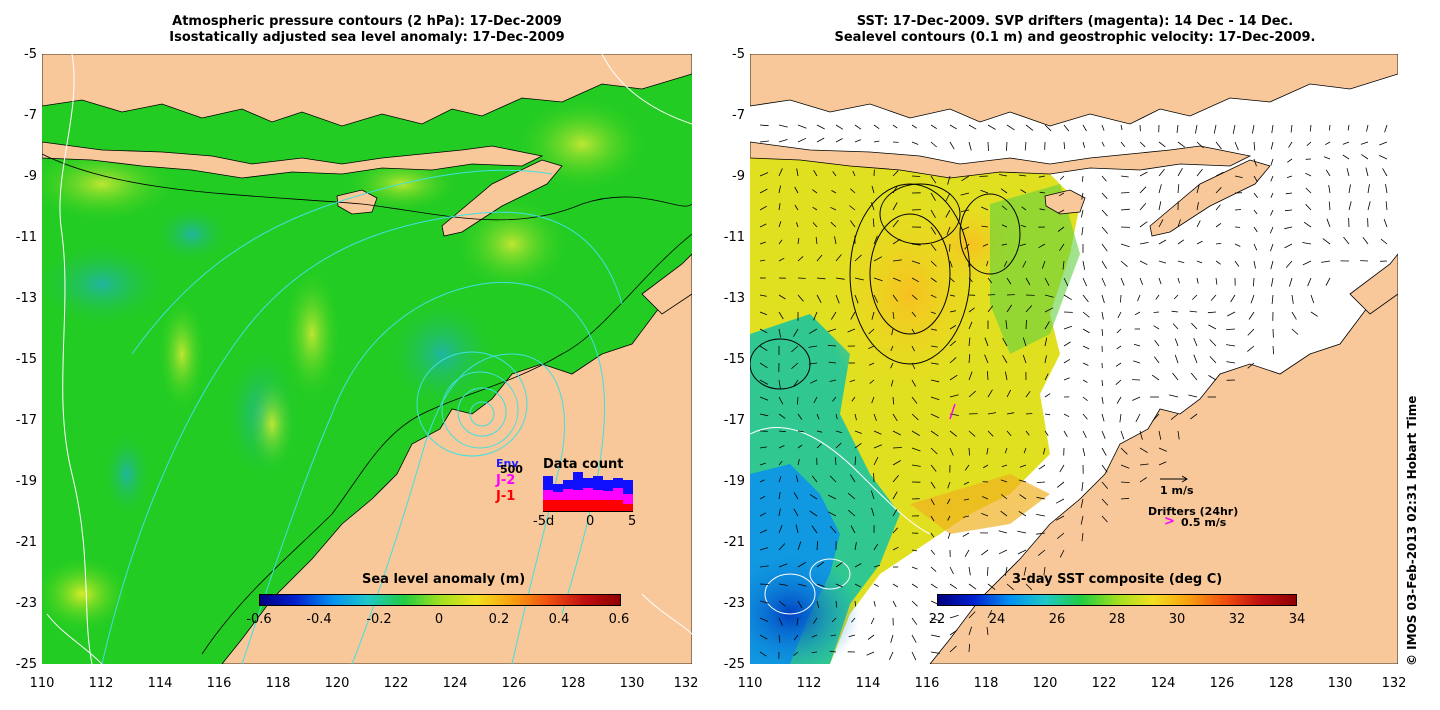  What do you see at coordinates (734, 237) in the screenshot?
I see `y-tick: -11` at bounding box center [734, 237].